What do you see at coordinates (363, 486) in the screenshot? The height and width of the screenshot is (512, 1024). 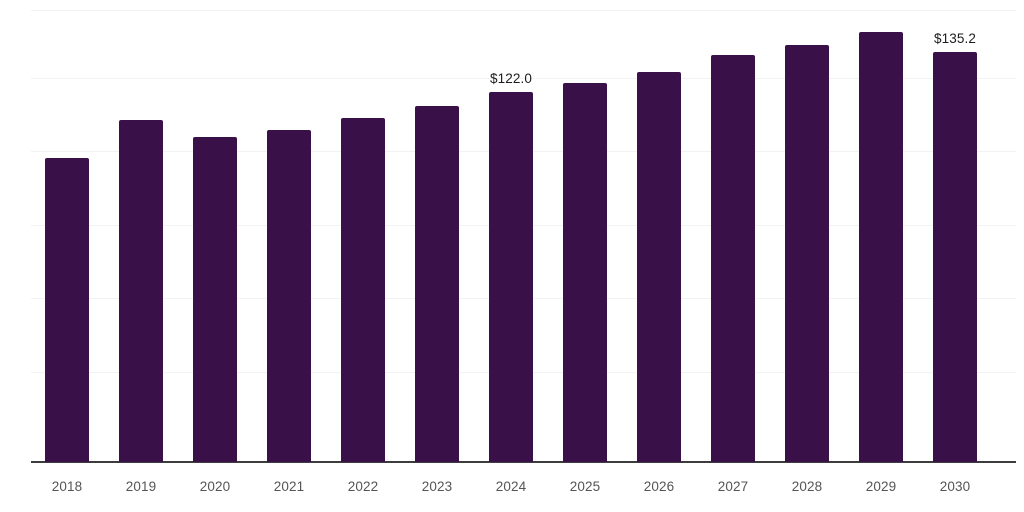 I see `x-tick-label-2022: 2022` at bounding box center [363, 486].